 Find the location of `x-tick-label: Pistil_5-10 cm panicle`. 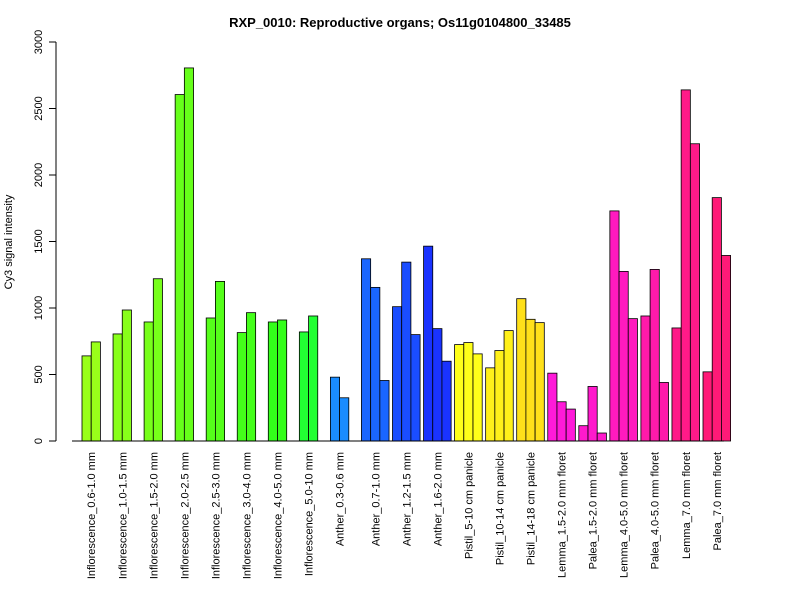

x-tick-label: Pistil_5-10 cm panicle is located at coordinates (469, 505).